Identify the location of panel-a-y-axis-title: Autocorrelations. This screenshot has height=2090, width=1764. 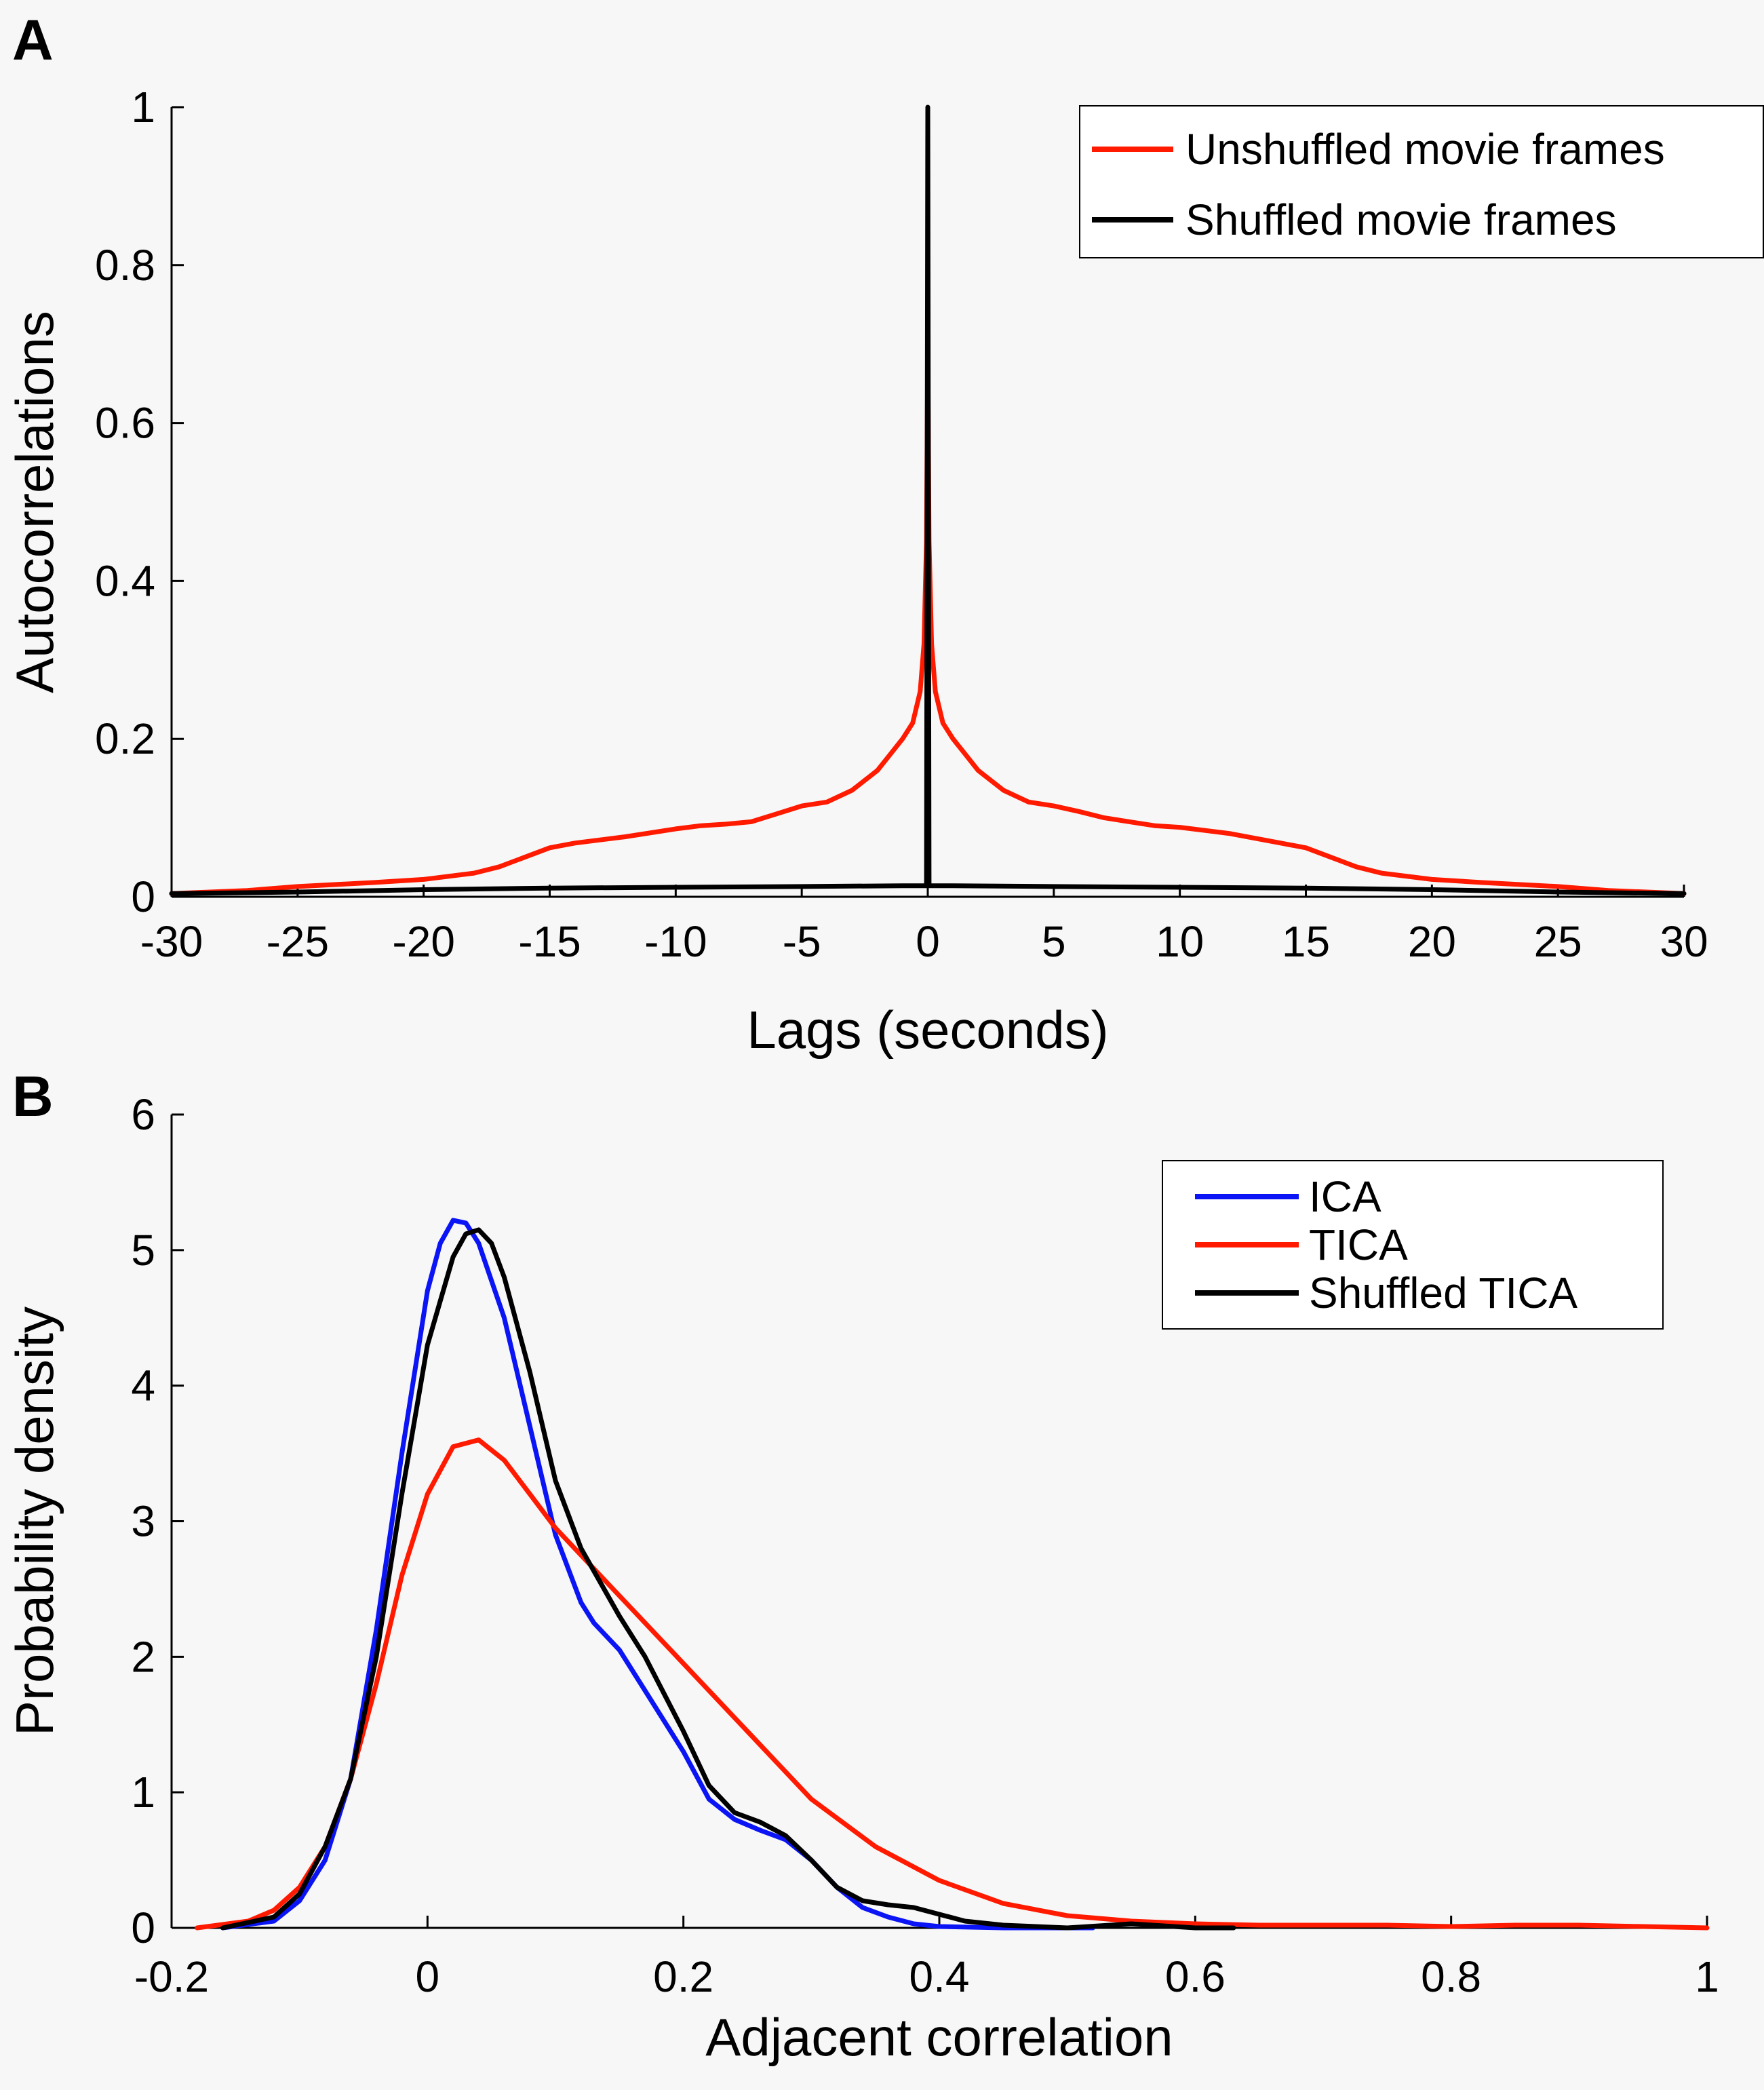
(34, 502).